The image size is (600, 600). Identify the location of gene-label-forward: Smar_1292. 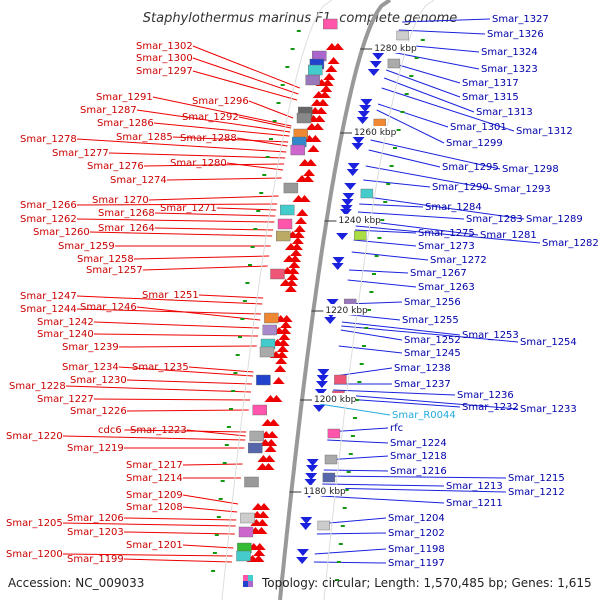
(210, 117).